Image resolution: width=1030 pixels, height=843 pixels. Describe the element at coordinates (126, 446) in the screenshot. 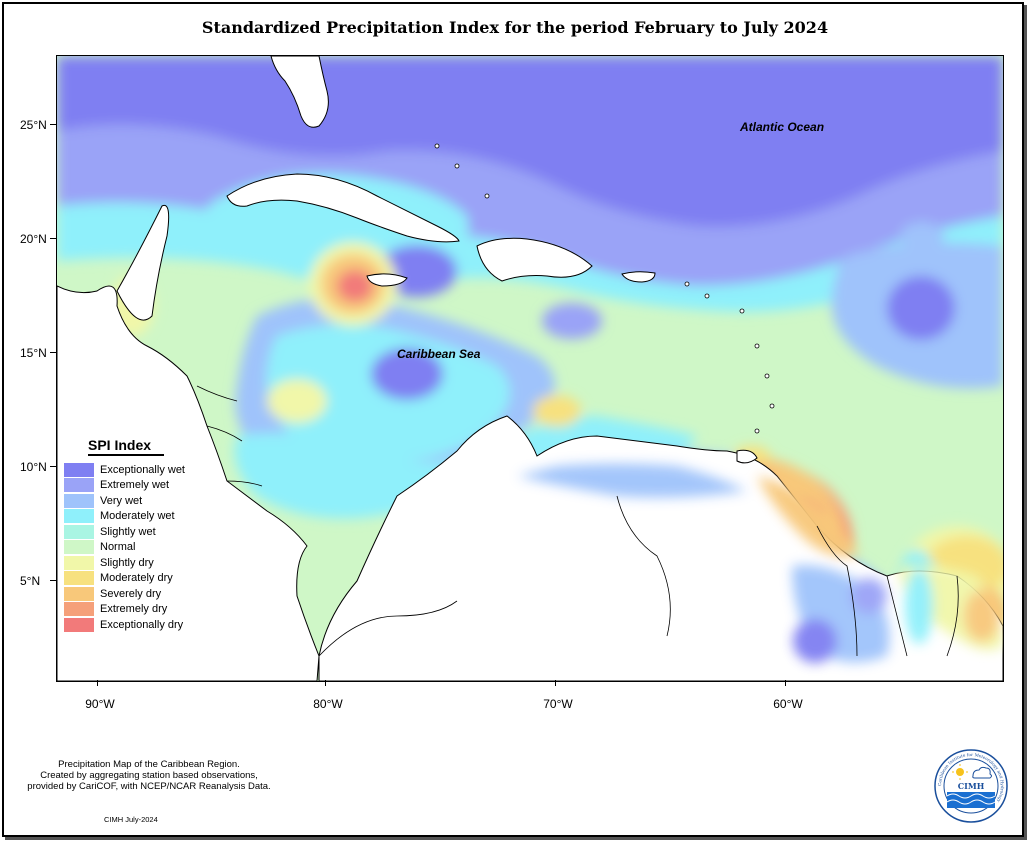

I see `legend-title: SPI Index` at that location.